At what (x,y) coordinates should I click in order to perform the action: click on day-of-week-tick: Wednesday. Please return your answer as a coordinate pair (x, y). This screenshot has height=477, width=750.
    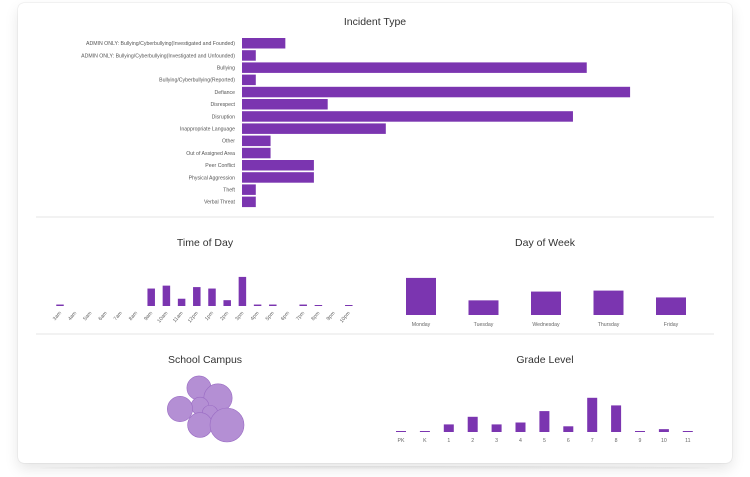
    Looking at the image, I should click on (546, 325).